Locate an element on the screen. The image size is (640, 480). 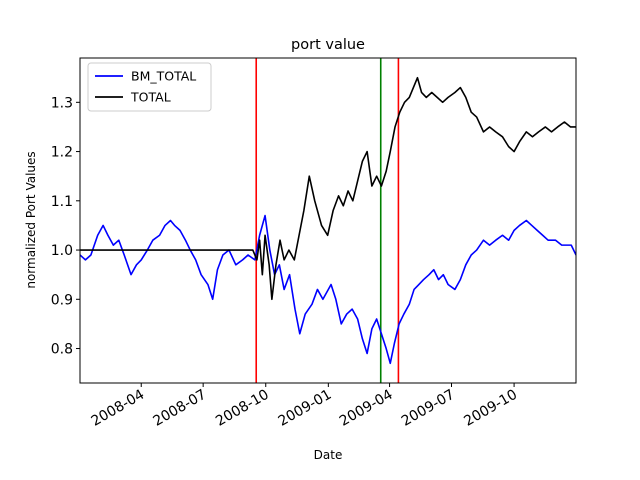
y-axis: 0.8 0.9 1.0 1.1 1.2 1.3 is located at coordinates (65, 226).